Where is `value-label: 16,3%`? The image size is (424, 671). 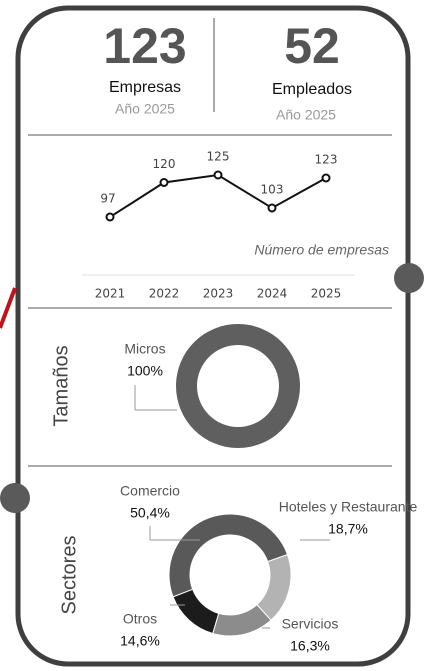 value-label: 16,3% is located at coordinates (310, 646).